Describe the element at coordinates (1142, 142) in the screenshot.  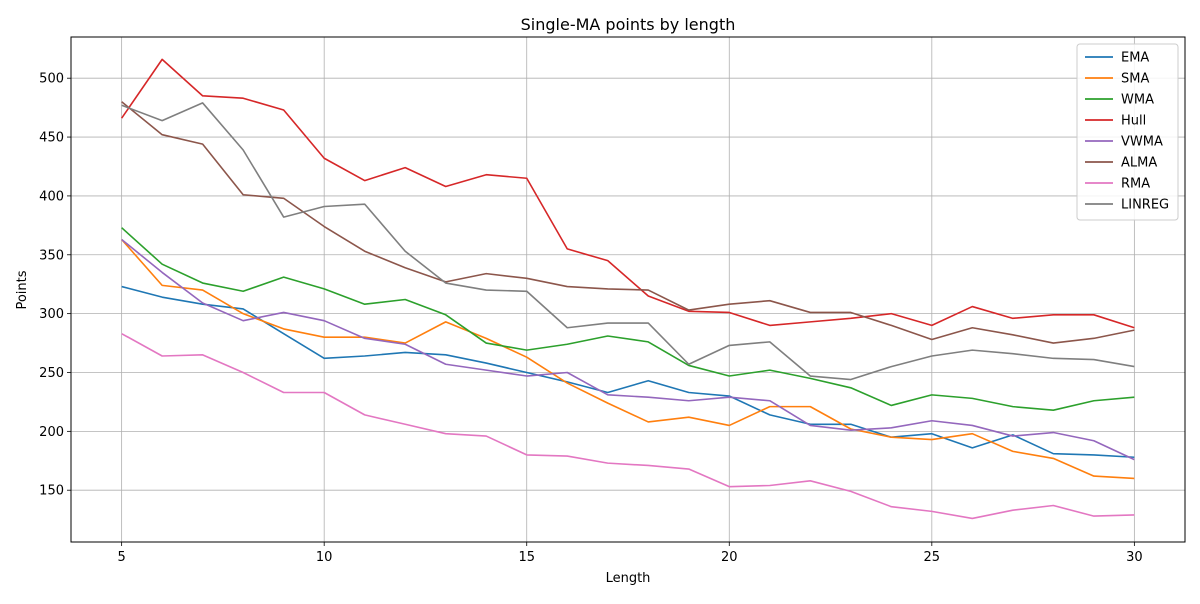
I see `legend-label-vwma: VWMA` at that location.